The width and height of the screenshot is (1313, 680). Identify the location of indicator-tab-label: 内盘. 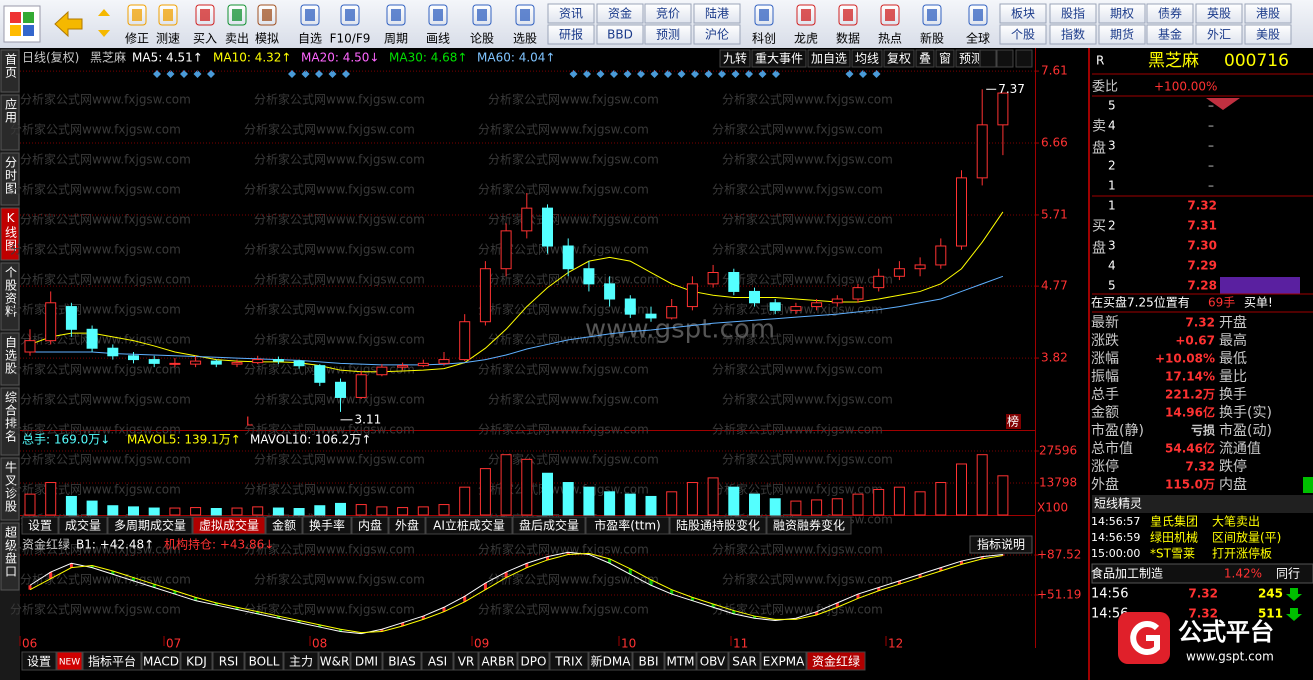
(370, 525).